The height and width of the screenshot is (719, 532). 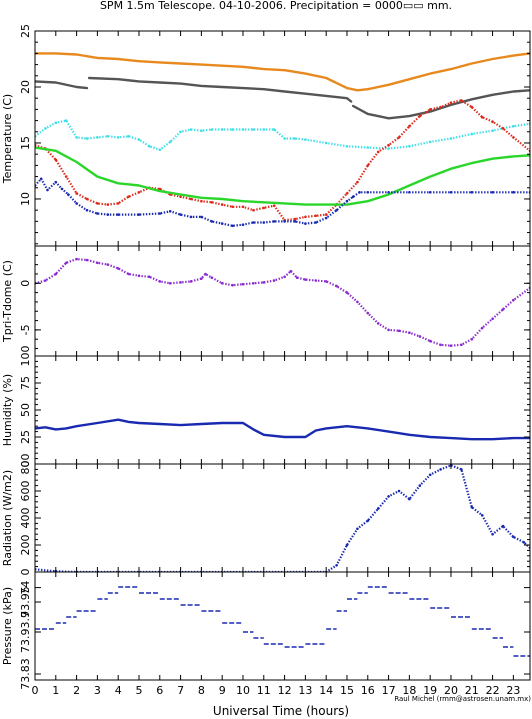 I want to click on x-tick-label: 17, so click(x=389, y=690).